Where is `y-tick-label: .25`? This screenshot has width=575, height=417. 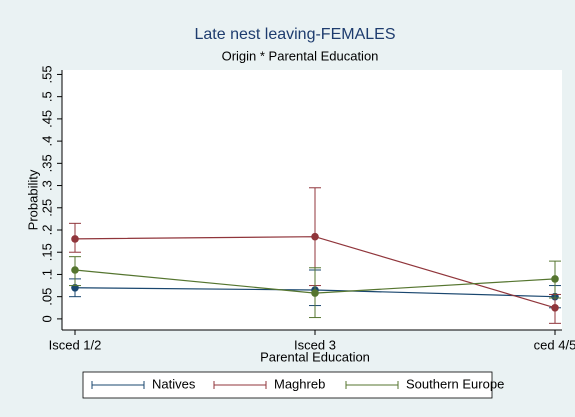
y-tick-label: .25 is located at coordinates (46, 208).